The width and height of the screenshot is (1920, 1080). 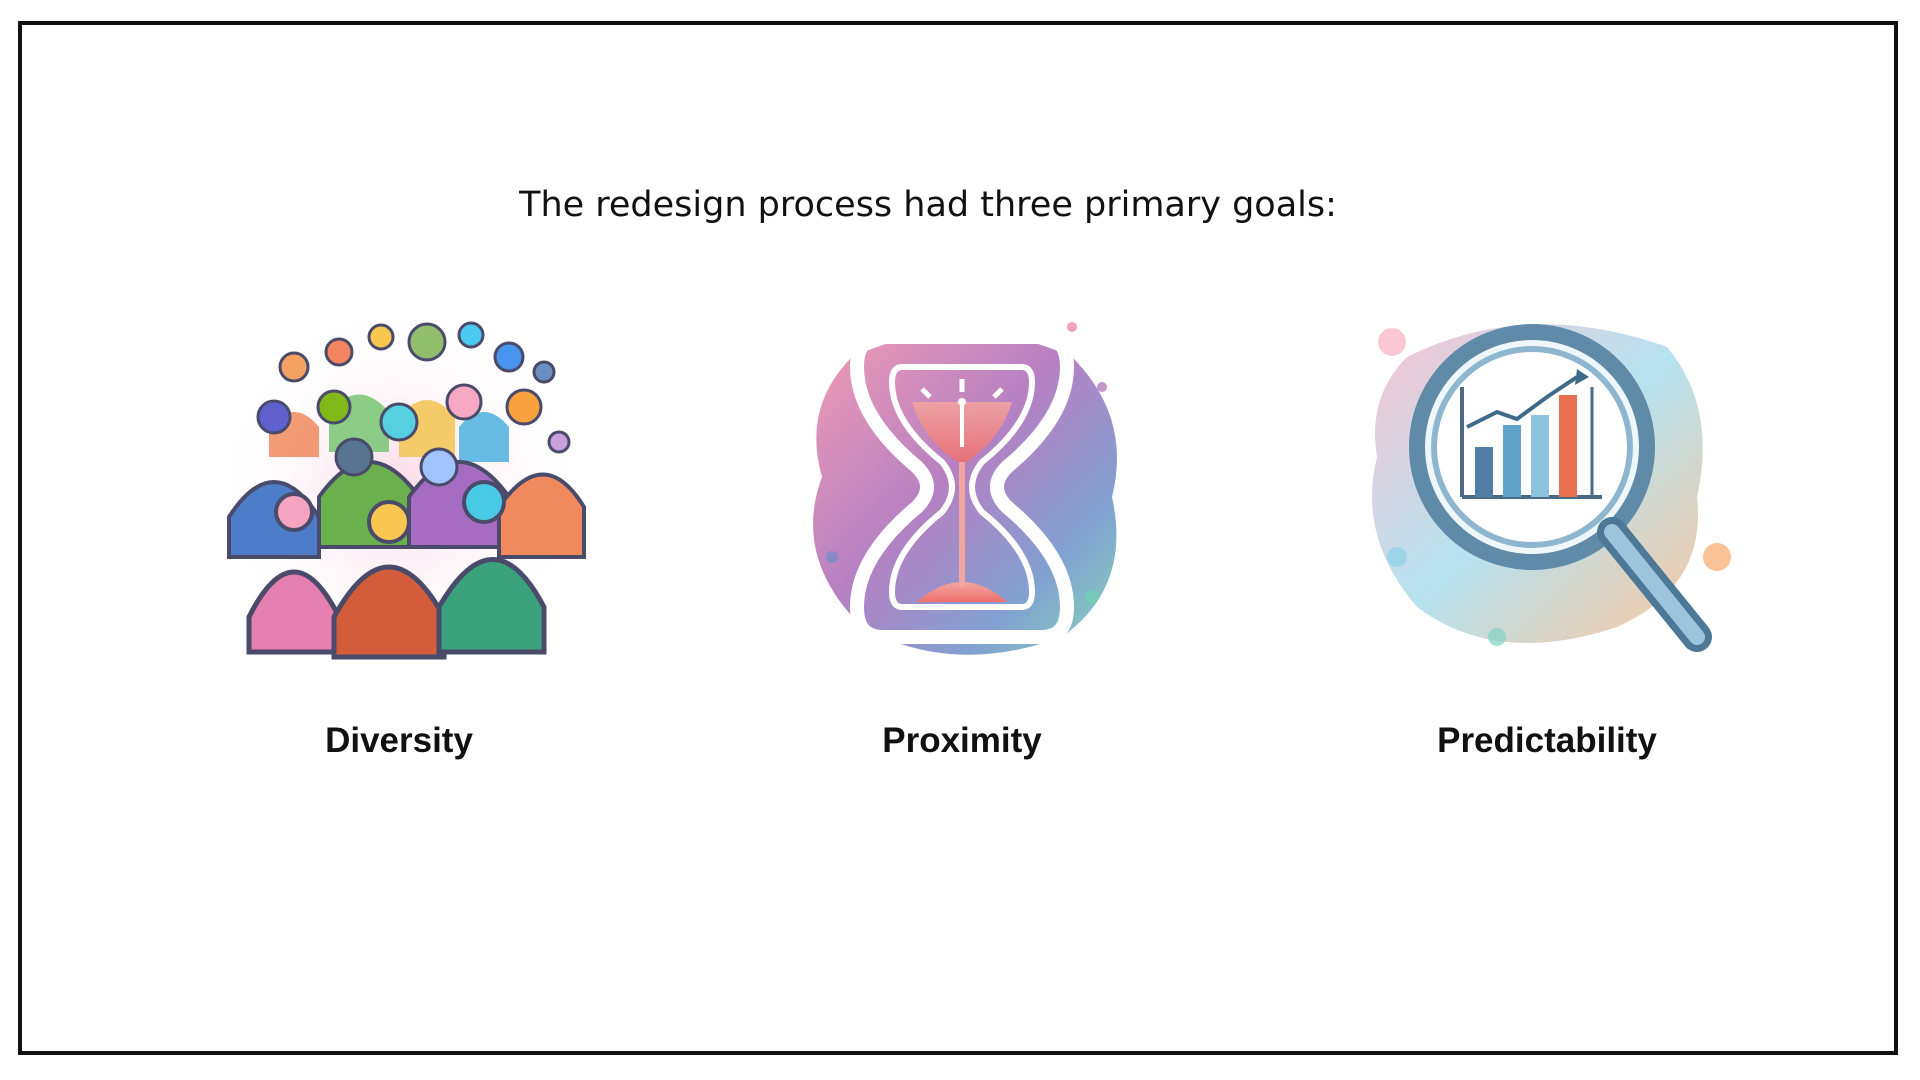 I want to click on goal-diversity: Diversity, so click(x=399, y=529).